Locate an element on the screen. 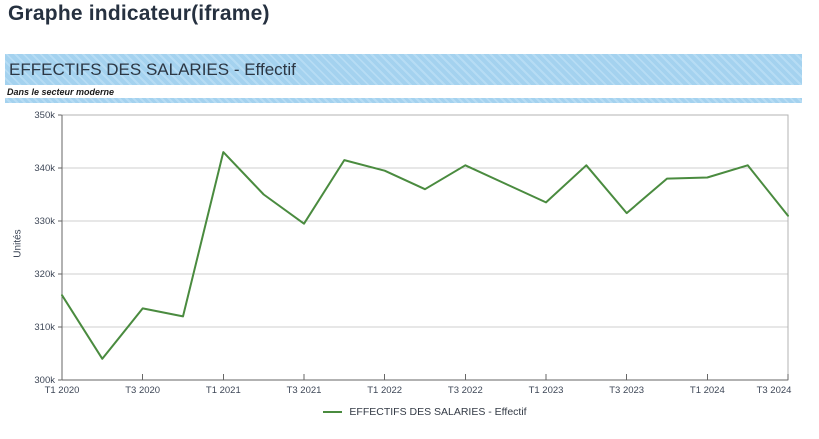 Image resolution: width=819 pixels, height=439 pixels. x-axis-tick-label: T3 2022 is located at coordinates (465, 390).